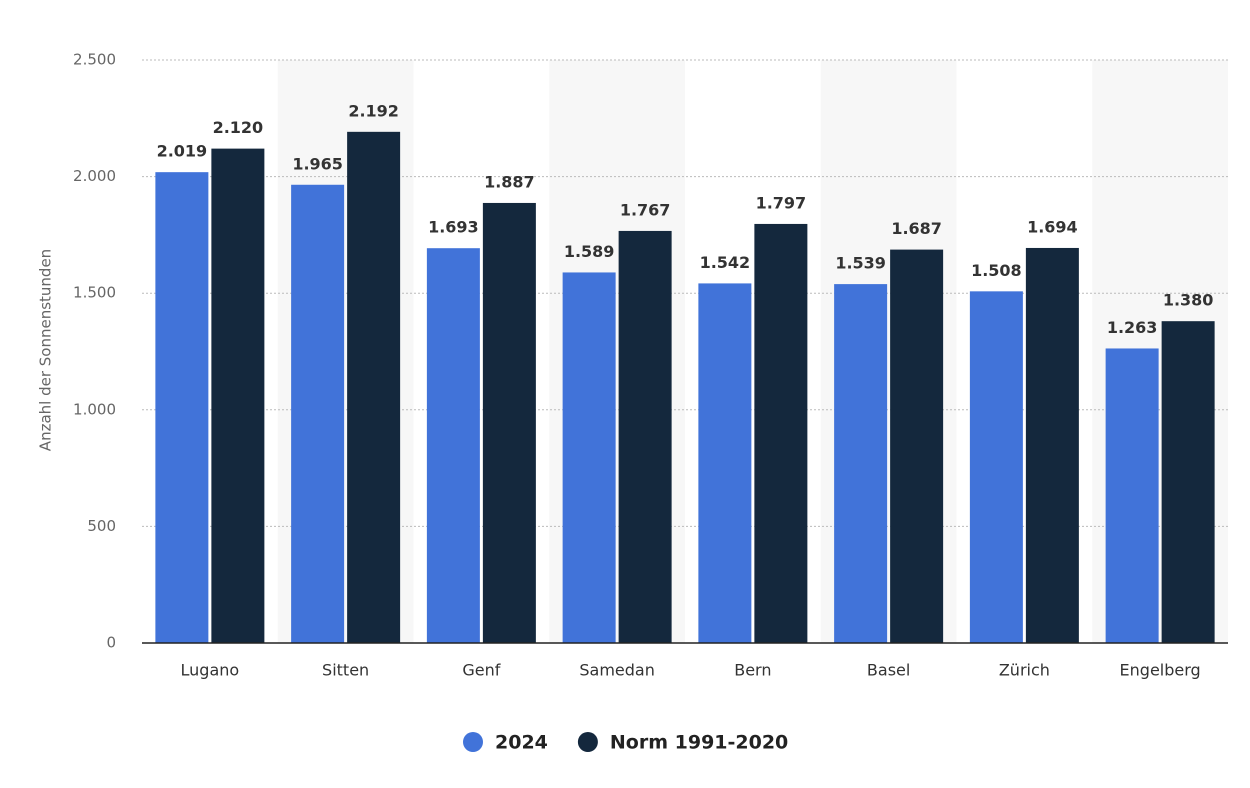  What do you see at coordinates (453, 227) in the screenshot?
I see `value-label: 1.693` at bounding box center [453, 227].